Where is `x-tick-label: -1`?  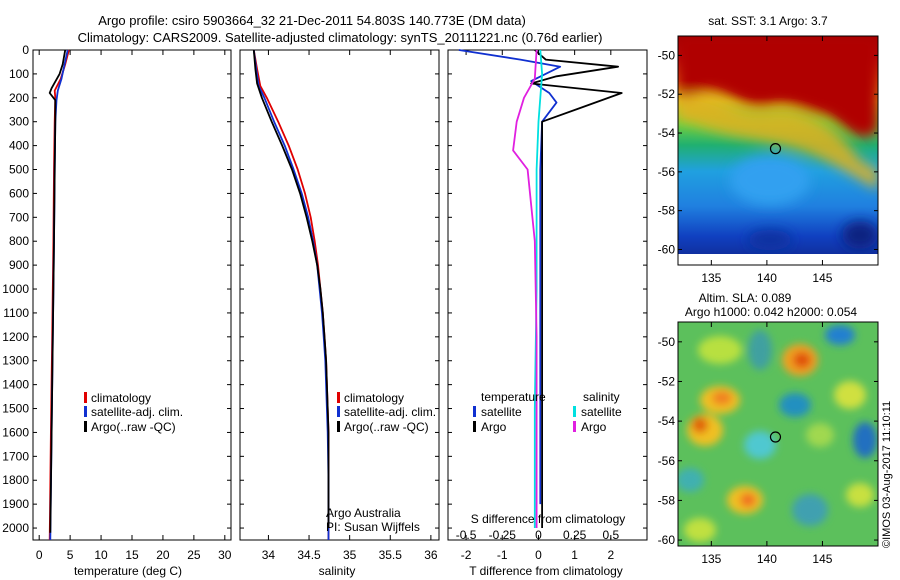 x-tick-label: -1 is located at coordinates (502, 555).